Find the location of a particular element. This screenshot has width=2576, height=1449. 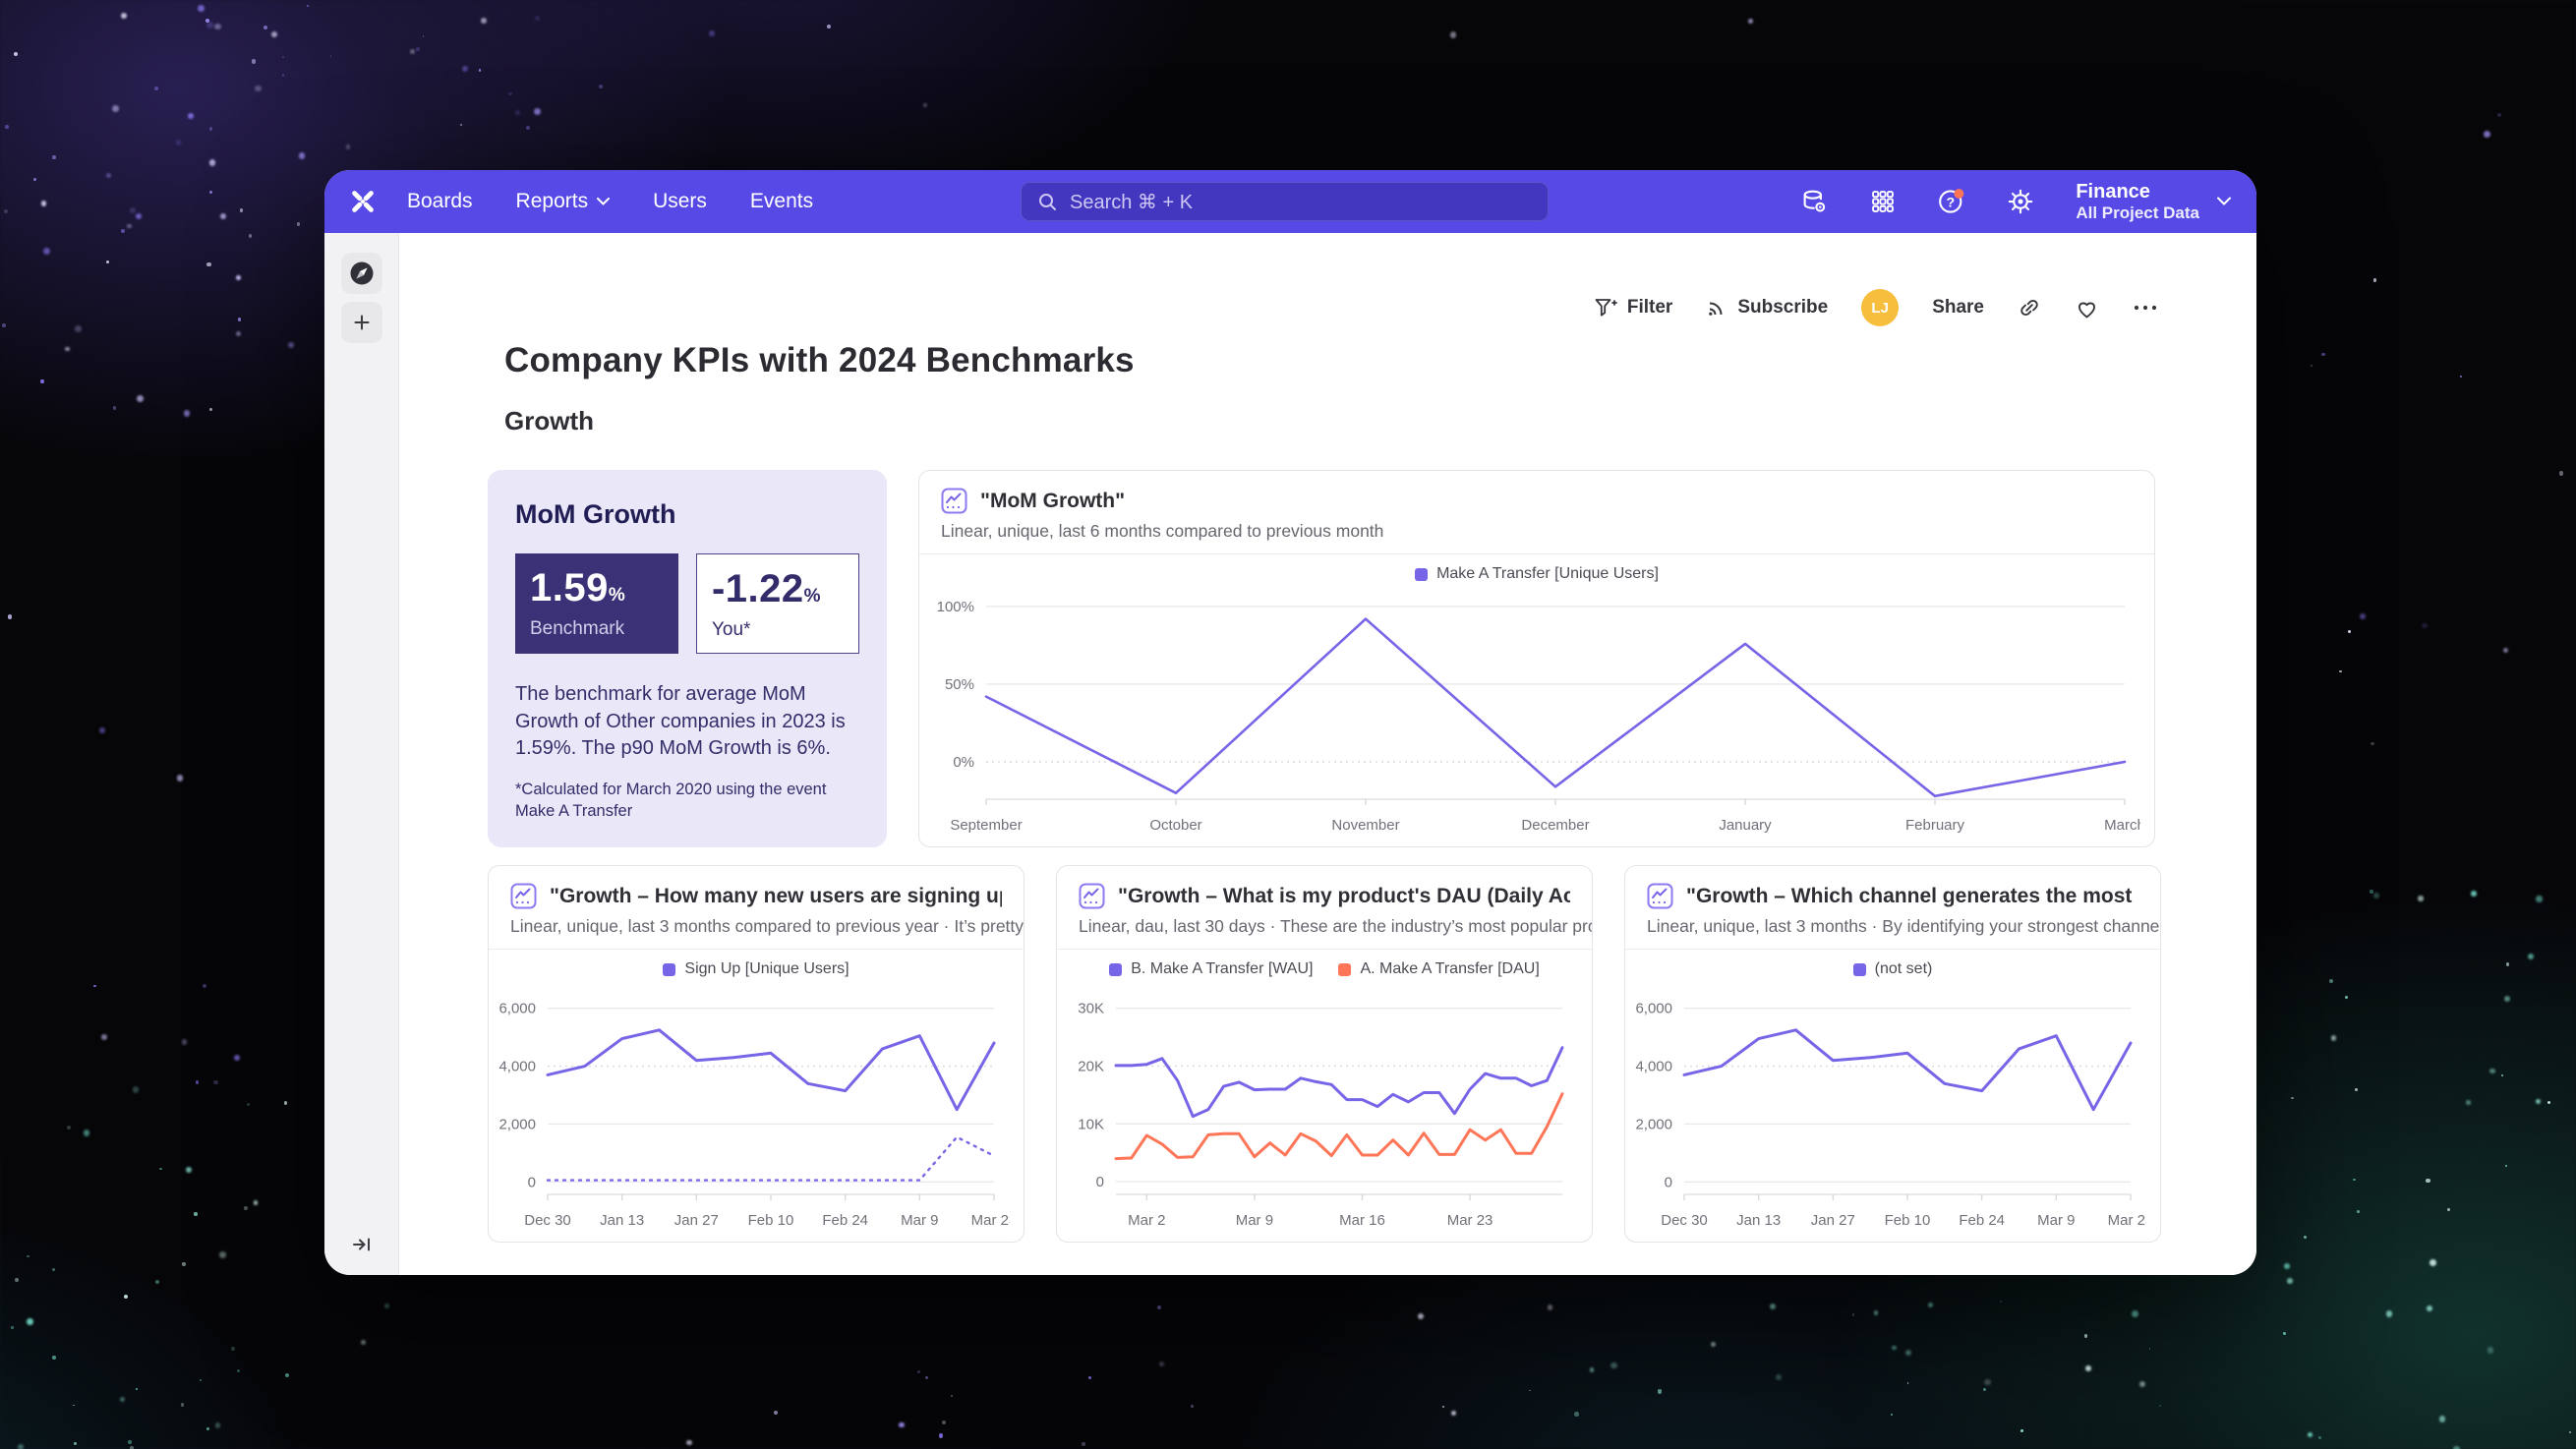

subscribe-label: Subscribe is located at coordinates (1783, 307).